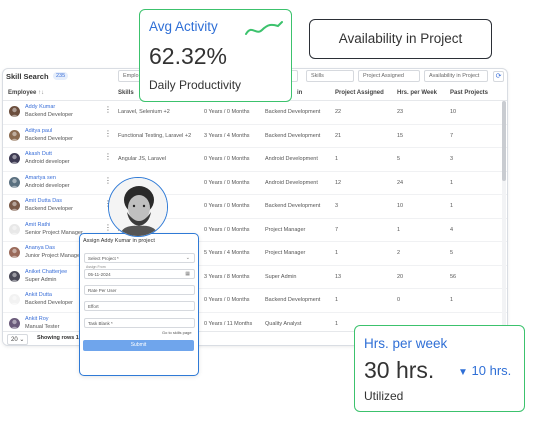 This screenshot has height=434, width=536. What do you see at coordinates (37, 318) in the screenshot?
I see `employee-name: Ankit Roy` at bounding box center [37, 318].